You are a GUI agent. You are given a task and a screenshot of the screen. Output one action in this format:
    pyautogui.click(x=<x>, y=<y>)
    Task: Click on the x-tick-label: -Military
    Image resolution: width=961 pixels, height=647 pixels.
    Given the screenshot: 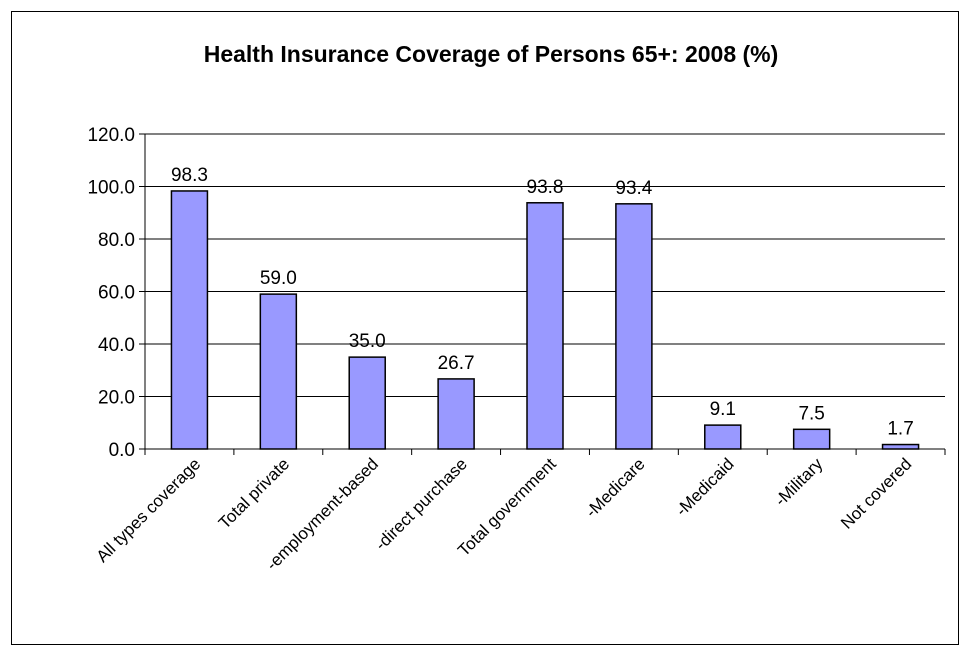 What is the action you would take?
    pyautogui.click(x=799, y=482)
    